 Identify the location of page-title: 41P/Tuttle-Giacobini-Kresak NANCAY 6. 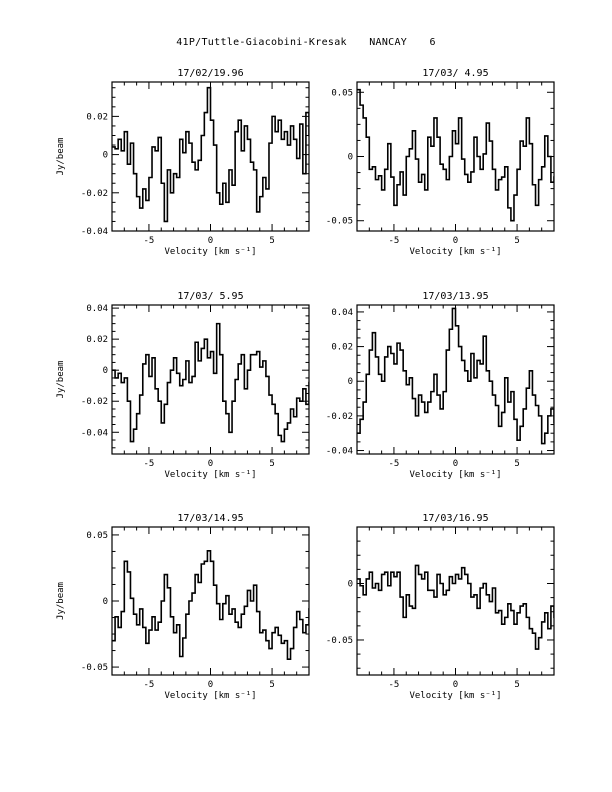
(306, 42).